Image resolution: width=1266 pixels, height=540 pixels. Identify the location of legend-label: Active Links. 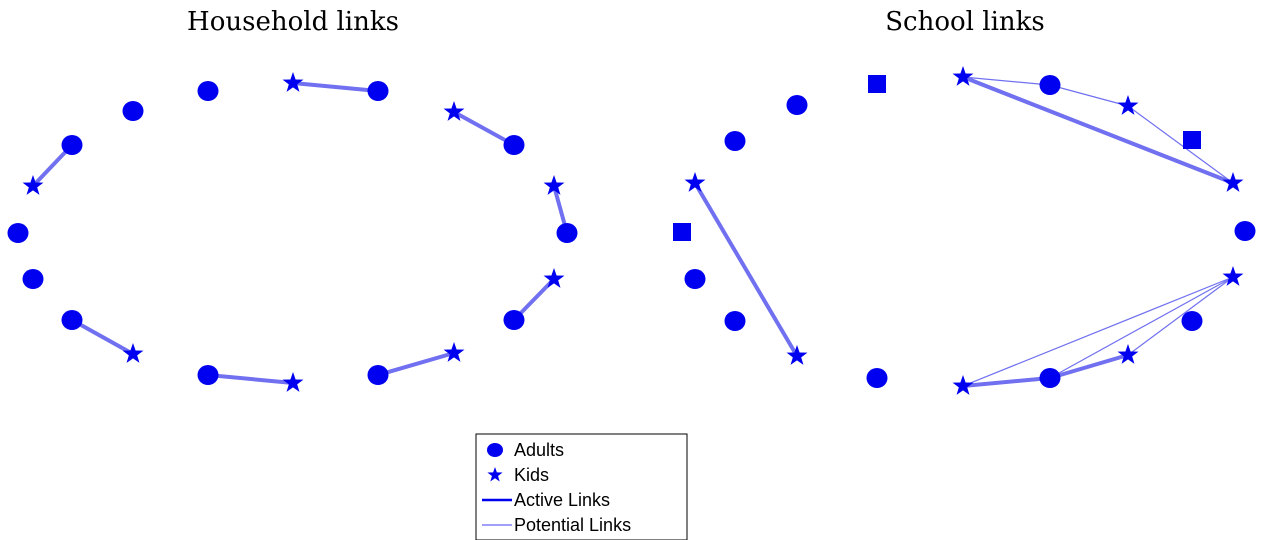
(562, 500).